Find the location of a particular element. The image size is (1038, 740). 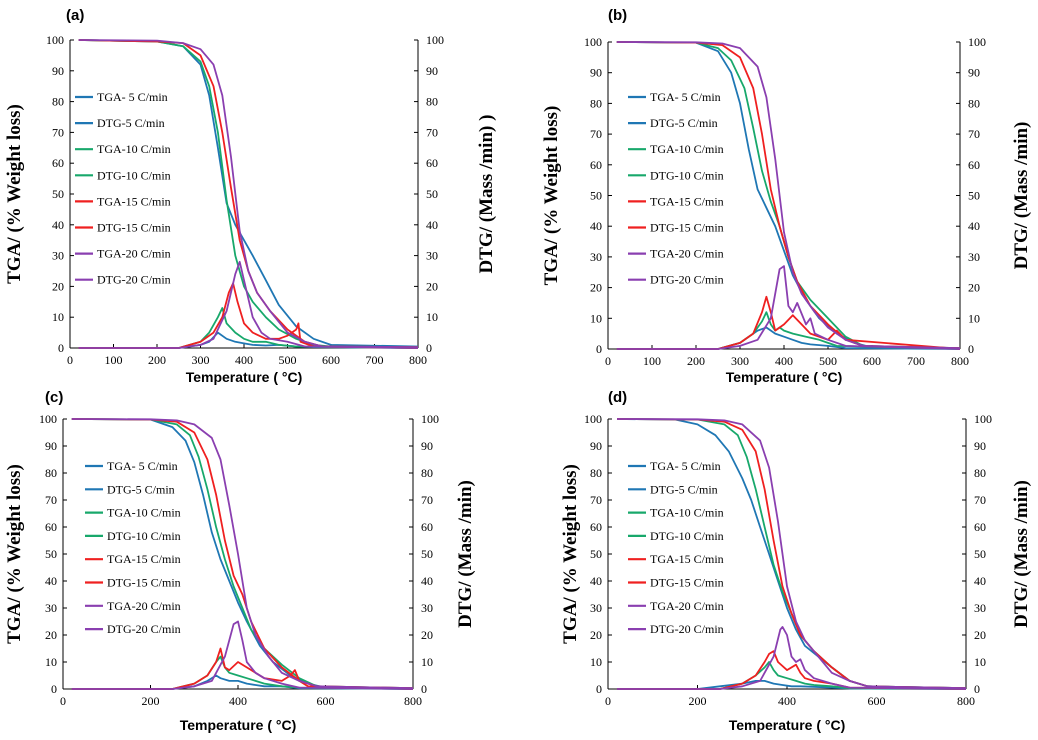

x-tick-label: 100 is located at coordinates (114, 360).